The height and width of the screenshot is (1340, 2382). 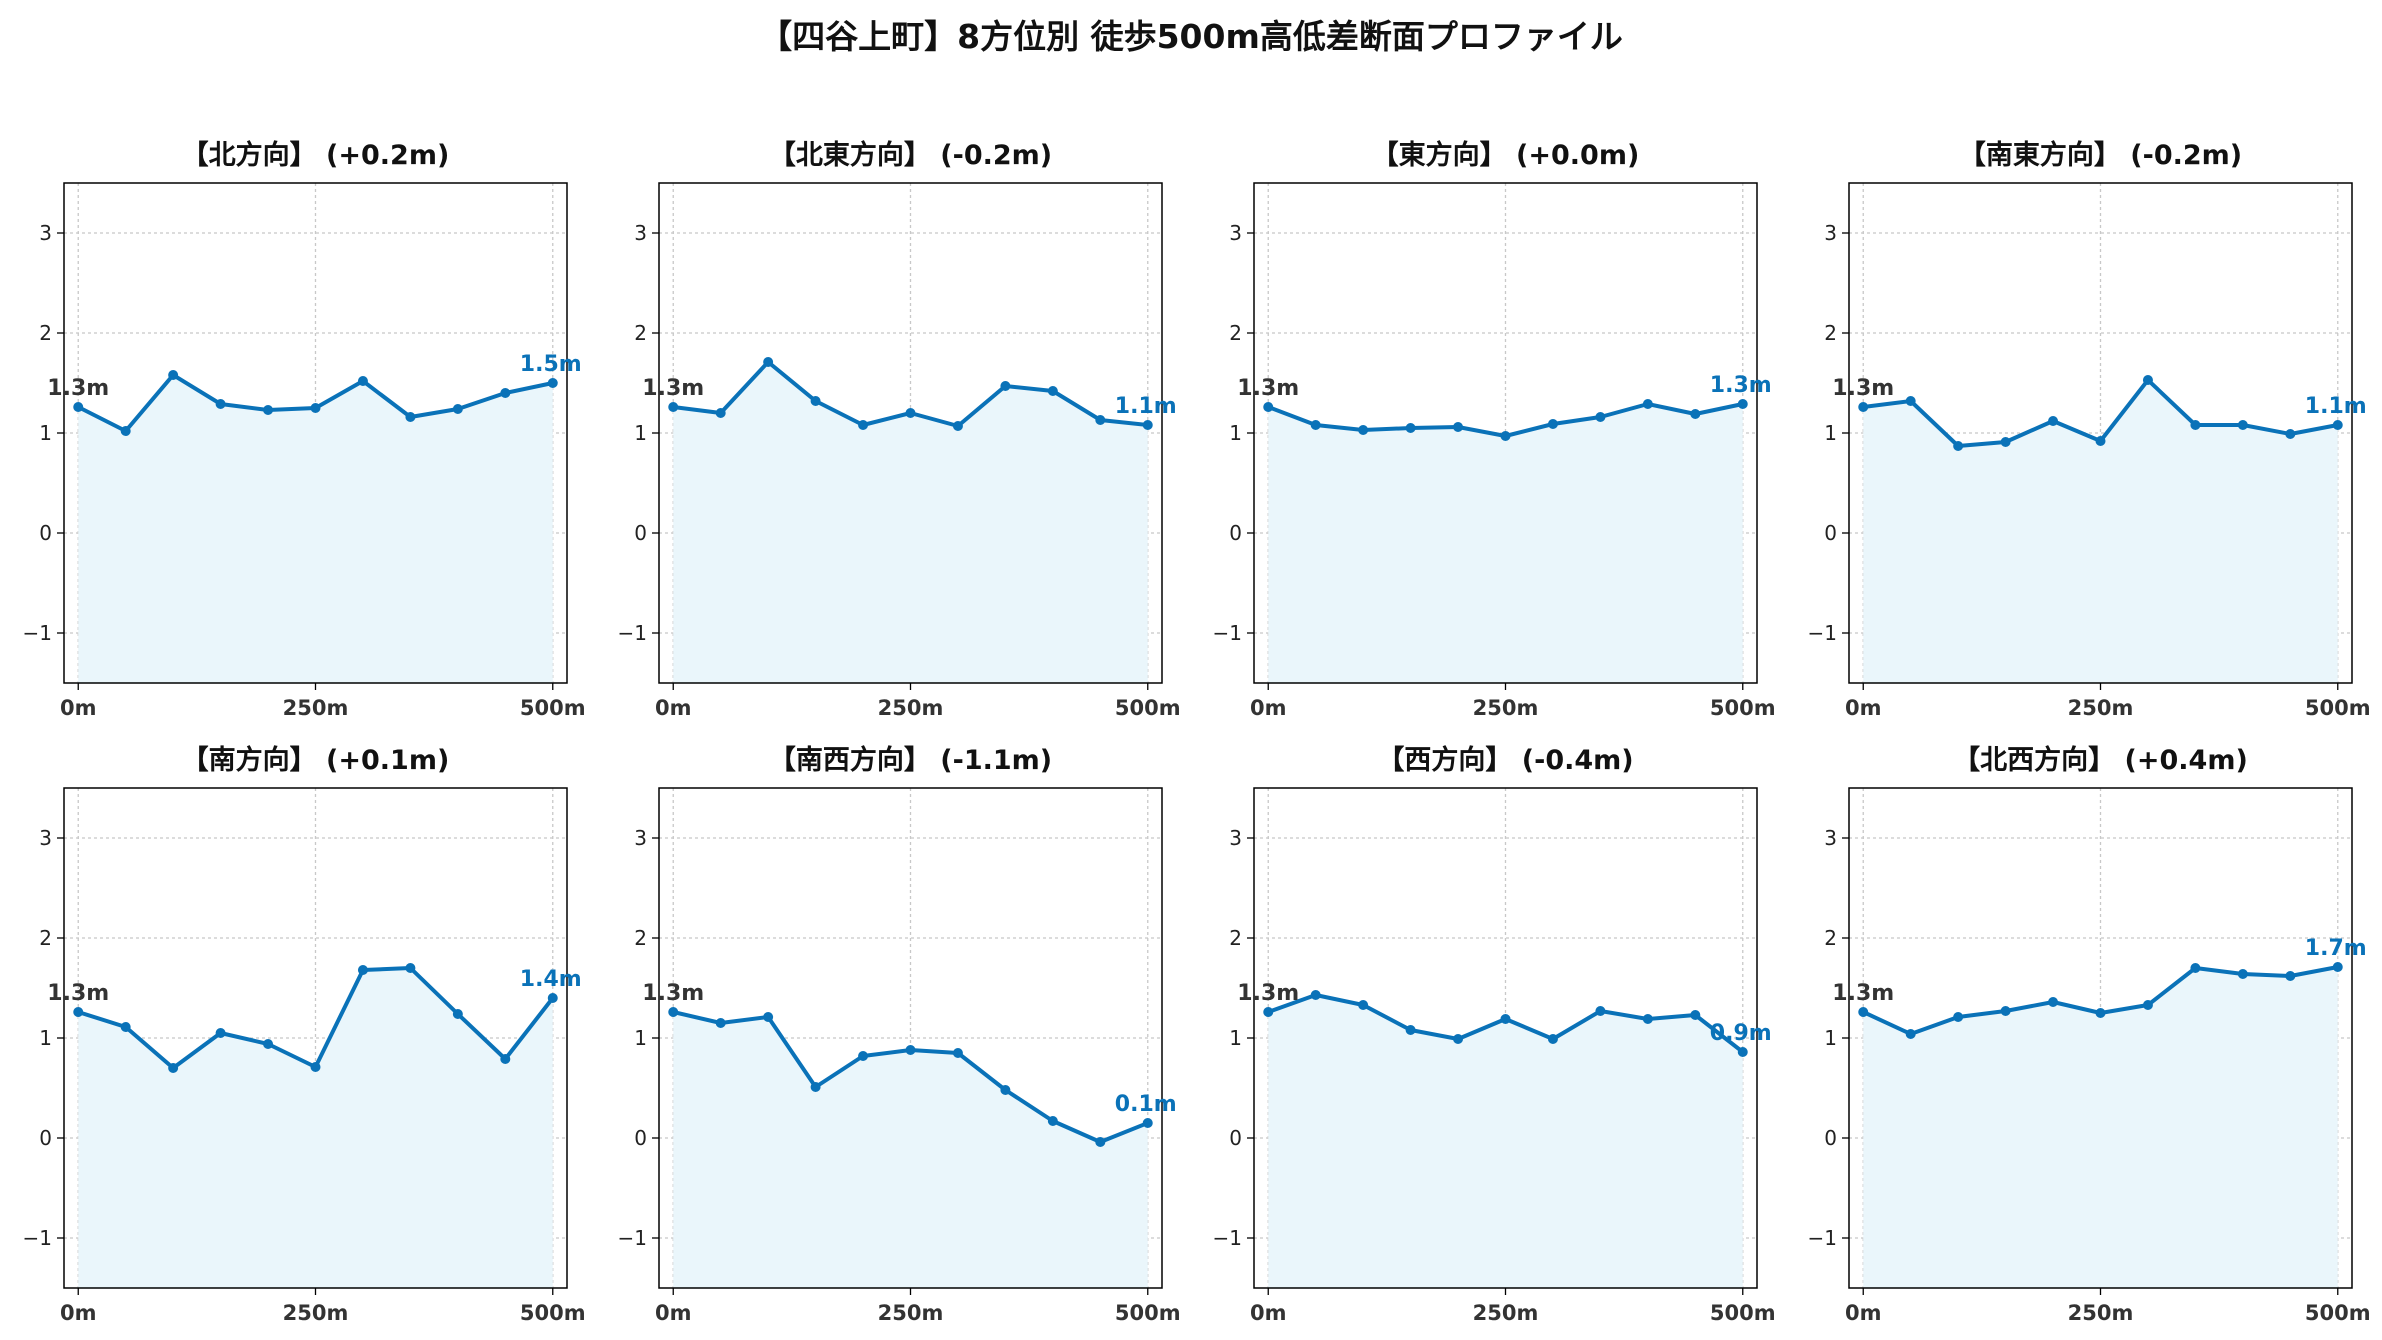 I want to click on subplot-title: 【北方向】 (+0.2m), so click(x=316, y=155).